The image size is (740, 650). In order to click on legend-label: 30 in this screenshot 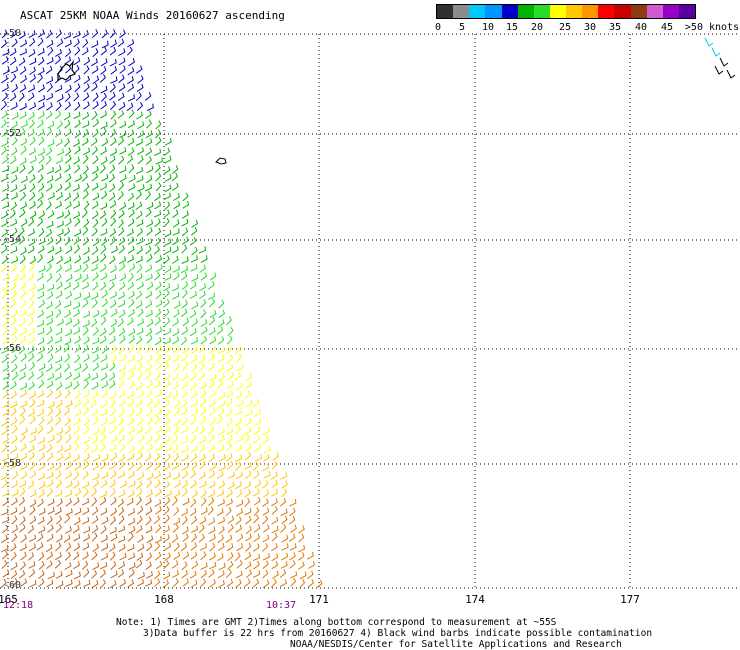, I will do `click(590, 27)`.